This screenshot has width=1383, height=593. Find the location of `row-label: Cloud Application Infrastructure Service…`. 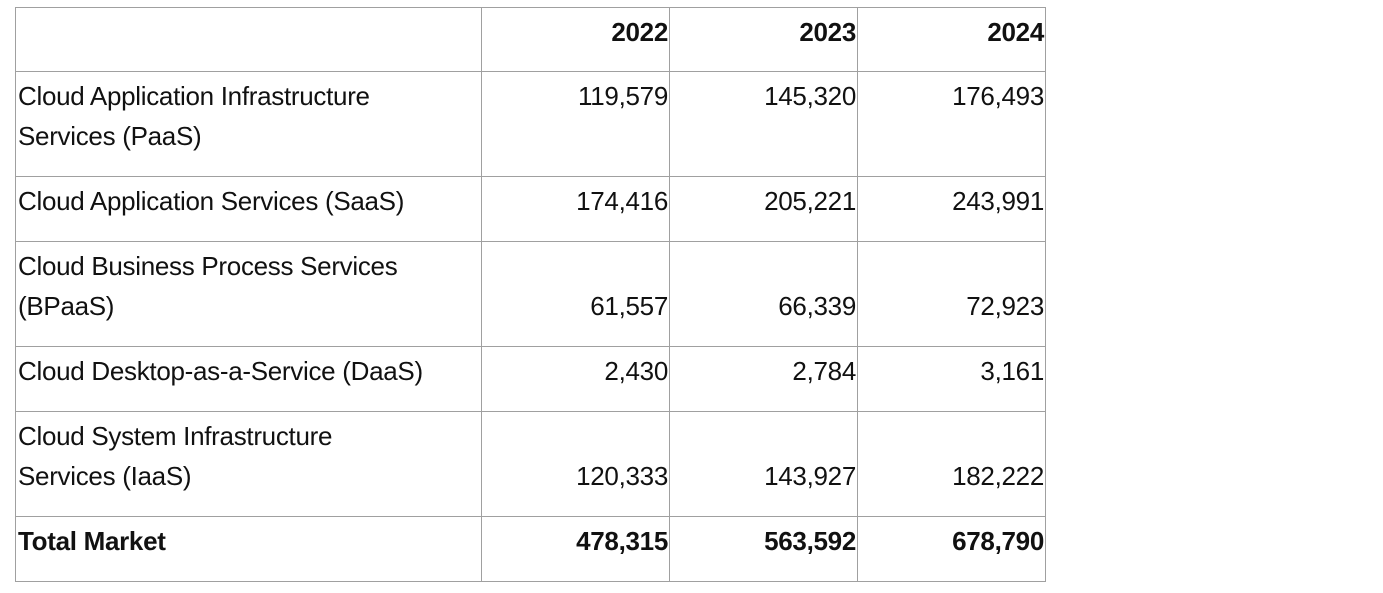

row-label: Cloud Application Infrastructure Service… is located at coordinates (248, 124).